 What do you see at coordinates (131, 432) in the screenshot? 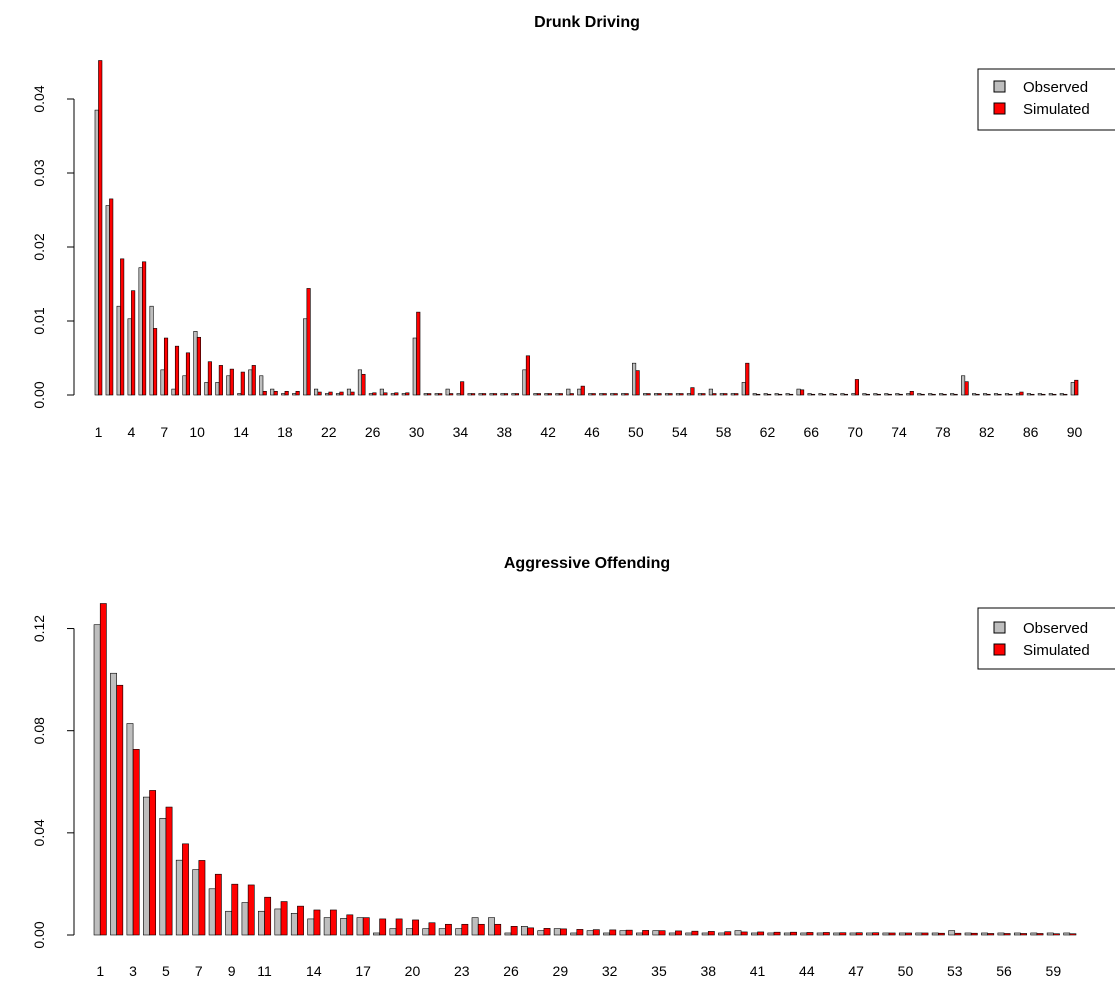
I see `x-tick-label: 4` at bounding box center [131, 432].